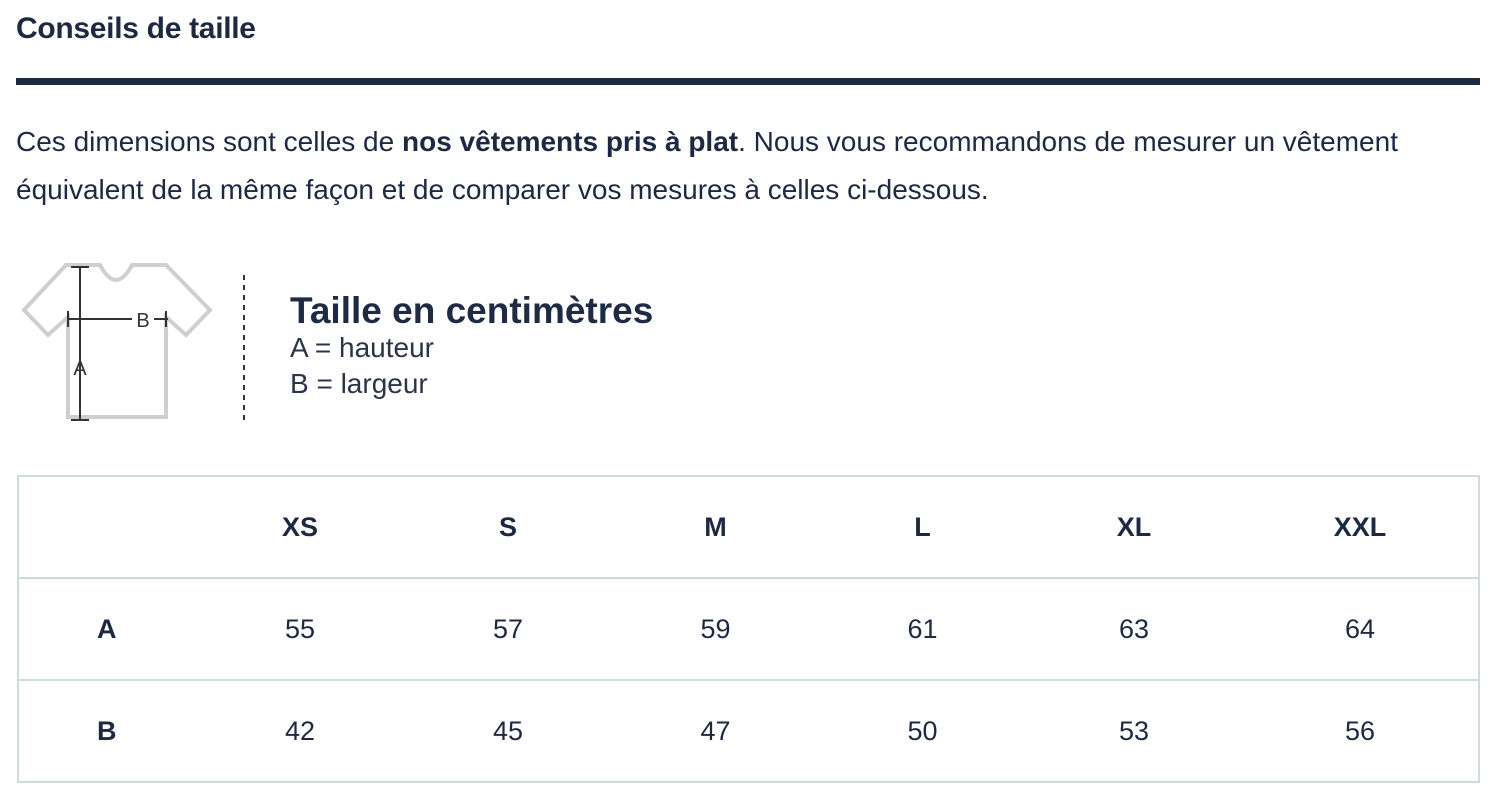  Describe the element at coordinates (922, 629) in the screenshot. I see `table-cell: 61` at that location.